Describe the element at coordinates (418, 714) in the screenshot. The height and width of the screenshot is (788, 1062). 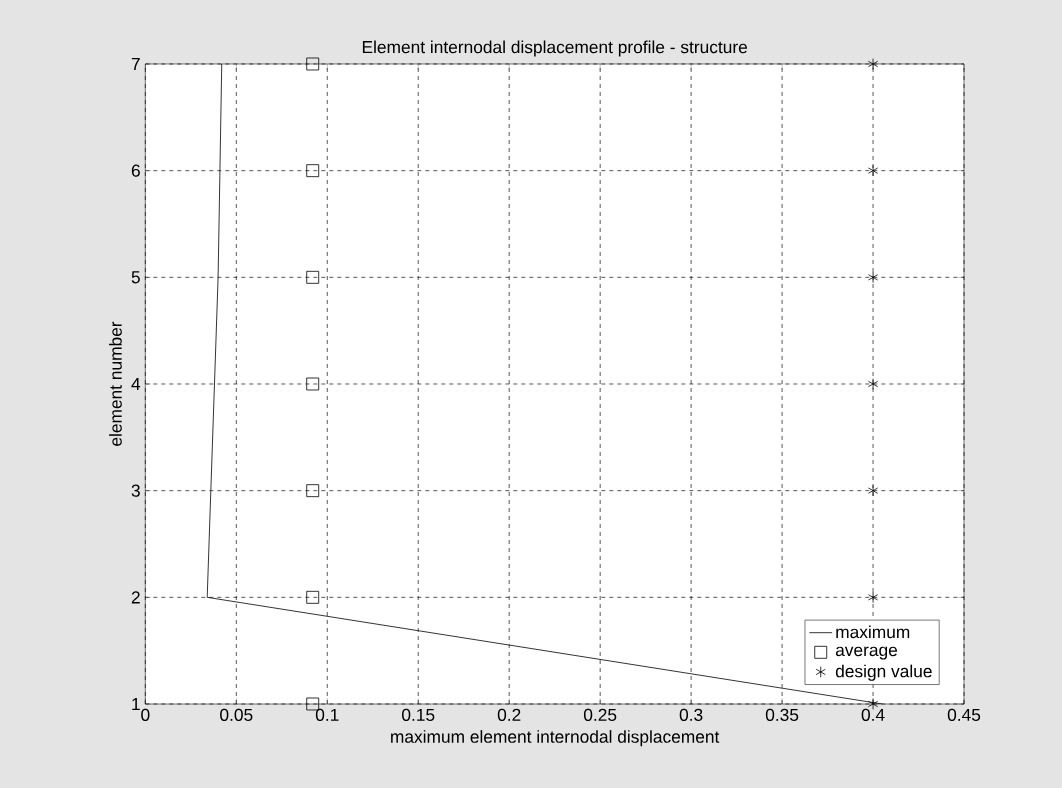
I see `x-tick-label: 0.15` at that location.